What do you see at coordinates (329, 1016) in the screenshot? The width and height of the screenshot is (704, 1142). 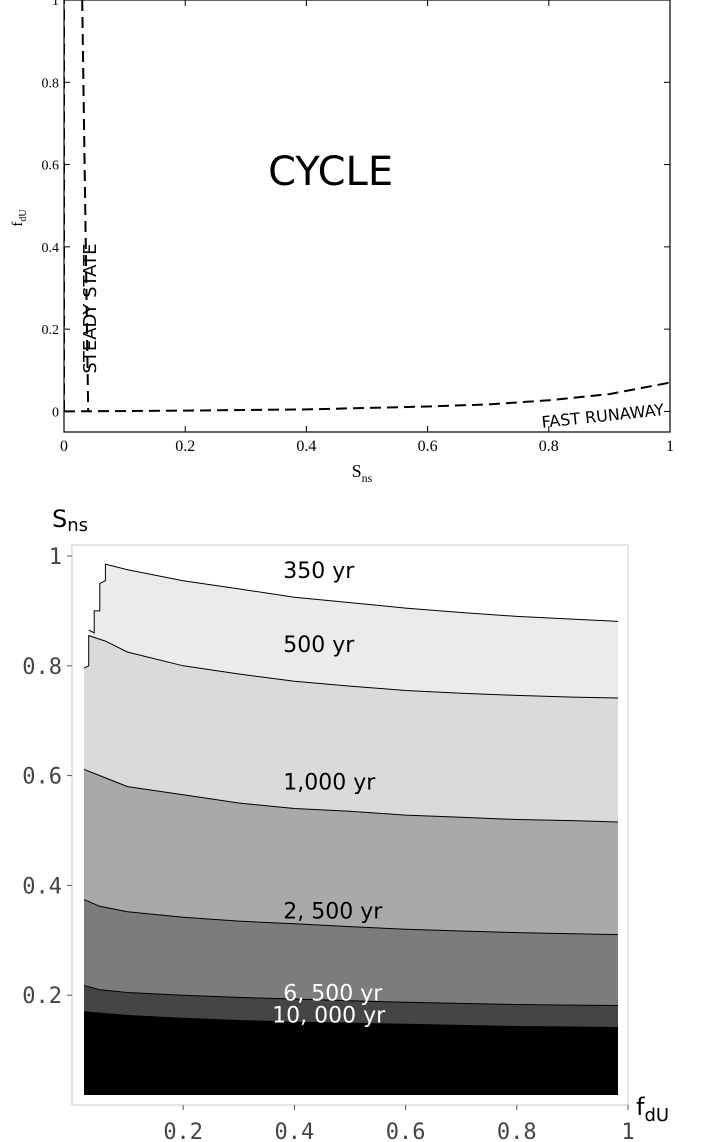 I see `contour-label-10-000-yr: 10, 000 yr` at bounding box center [329, 1016].